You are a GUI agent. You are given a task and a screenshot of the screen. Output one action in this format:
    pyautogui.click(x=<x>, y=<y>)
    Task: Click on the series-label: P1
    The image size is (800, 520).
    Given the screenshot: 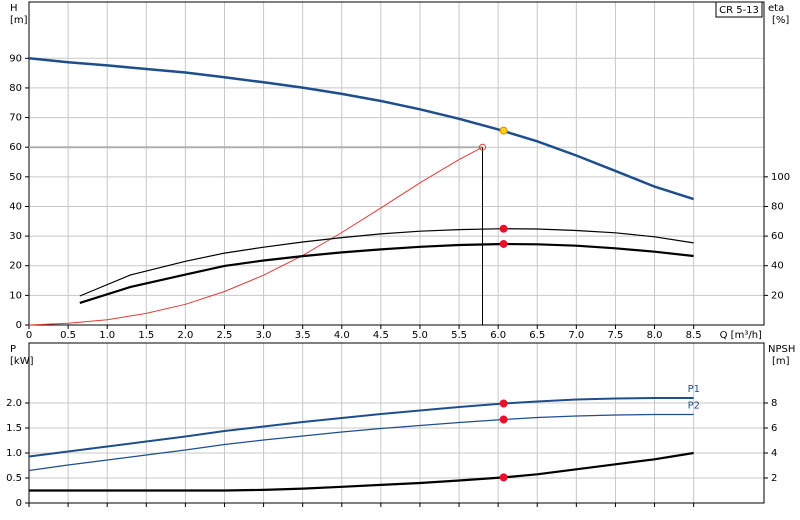 What is the action you would take?
    pyautogui.click(x=694, y=389)
    